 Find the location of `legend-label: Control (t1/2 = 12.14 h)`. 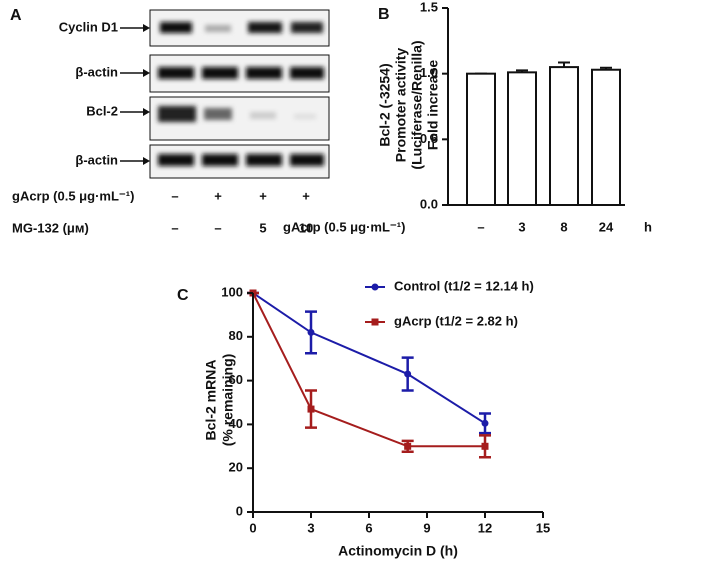

legend-label: Control (t1/2 = 12.14 h) is located at coordinates (464, 285).